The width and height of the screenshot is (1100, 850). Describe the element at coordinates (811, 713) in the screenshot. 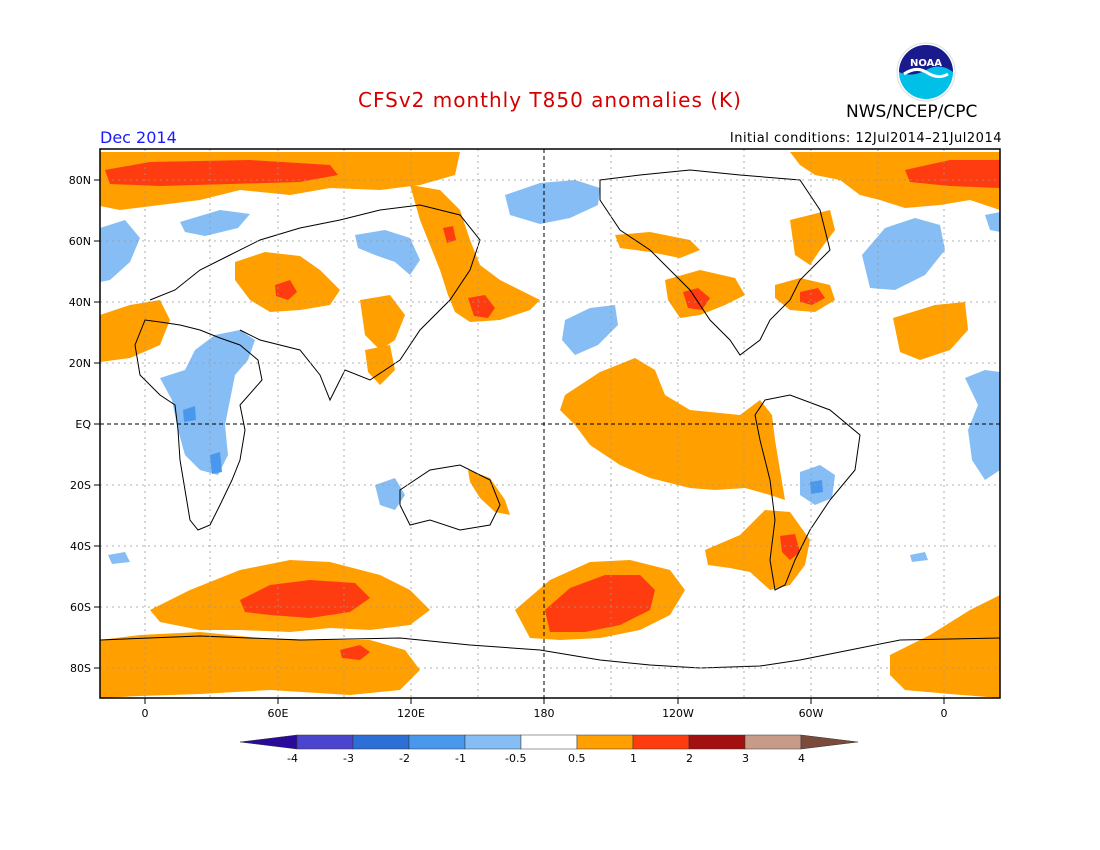

I see `lon-label: 60W` at that location.